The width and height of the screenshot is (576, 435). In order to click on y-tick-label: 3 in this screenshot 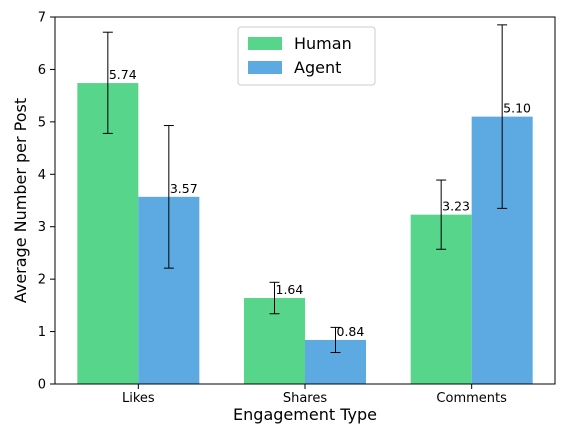, I will do `click(42, 227)`.